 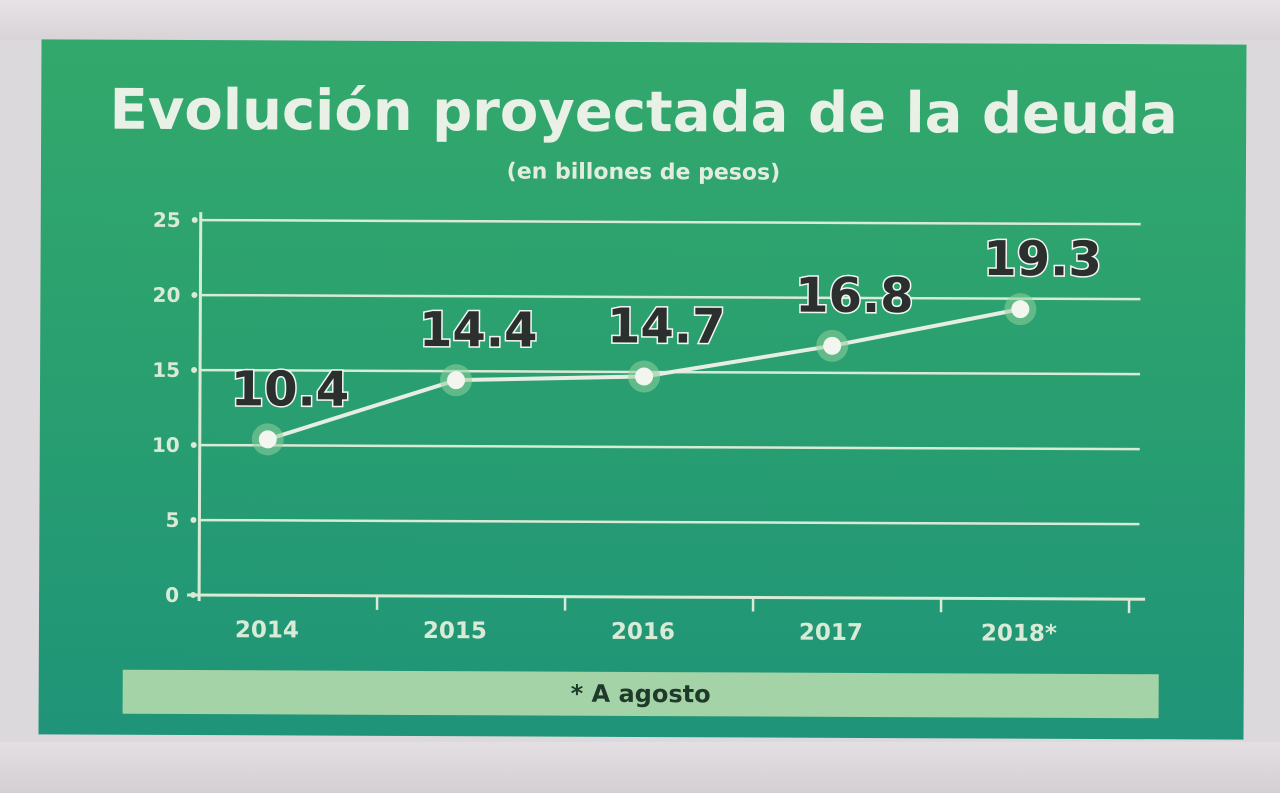 I want to click on footnote-bar: * A agosto, so click(x=640, y=694).